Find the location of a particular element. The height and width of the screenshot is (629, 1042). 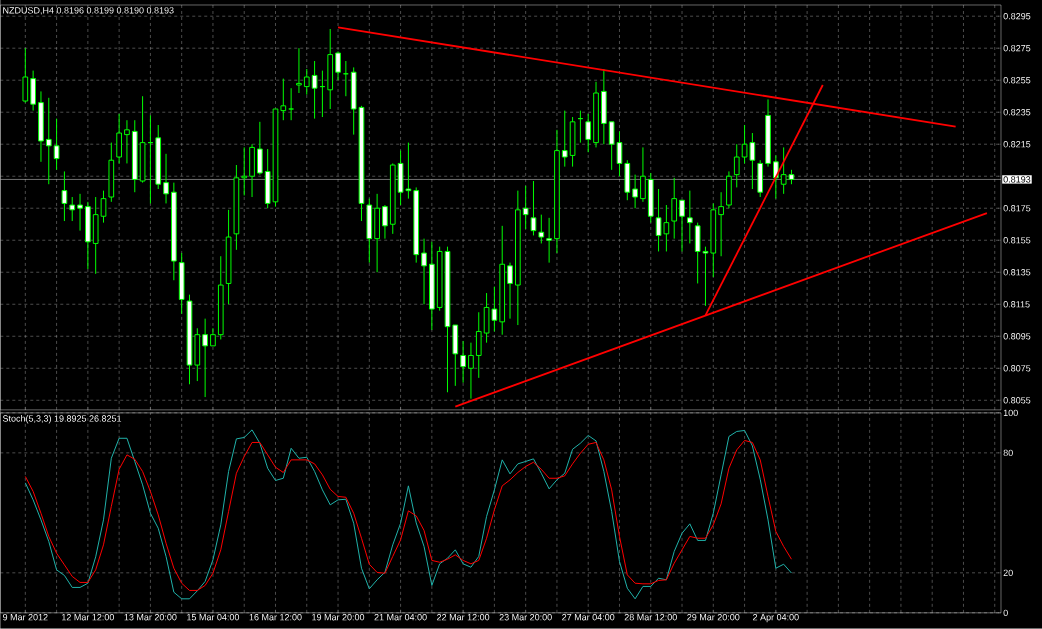

y-tick-label: 0.8275 is located at coordinates (1017, 48).